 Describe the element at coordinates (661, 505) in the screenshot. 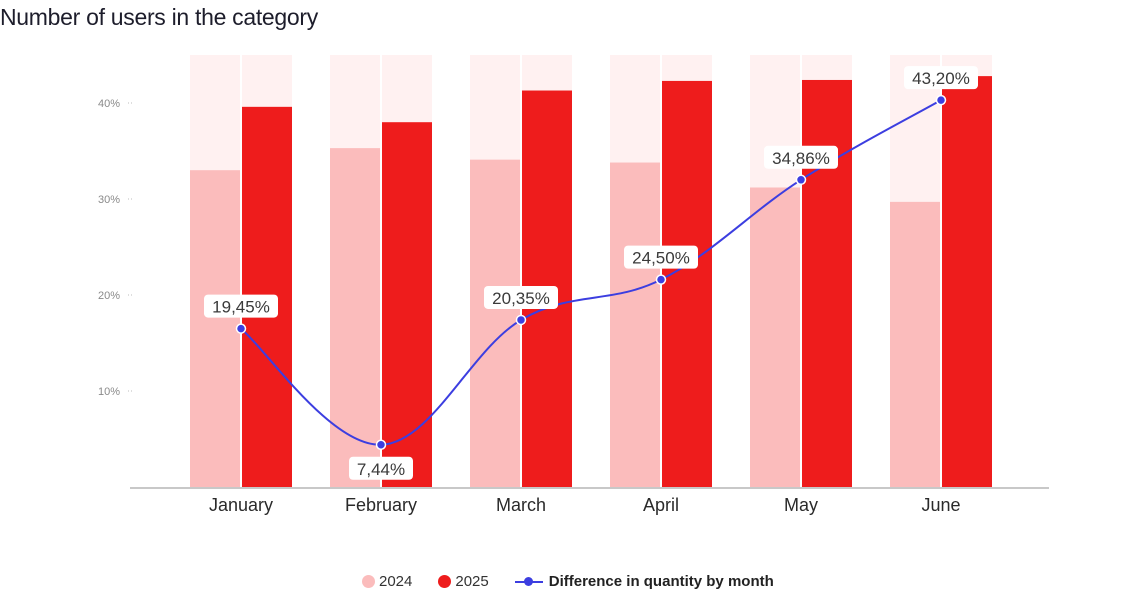

I see `x-tick-label-april: April` at that location.